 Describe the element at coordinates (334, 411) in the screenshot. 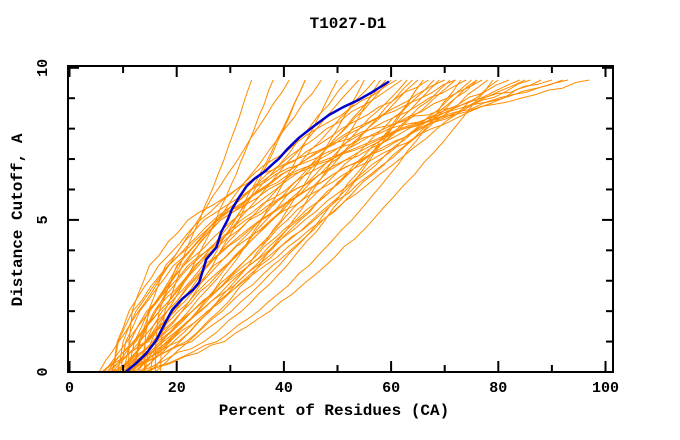

I see `x-axis-title: Percent of Residues (CA)` at that location.